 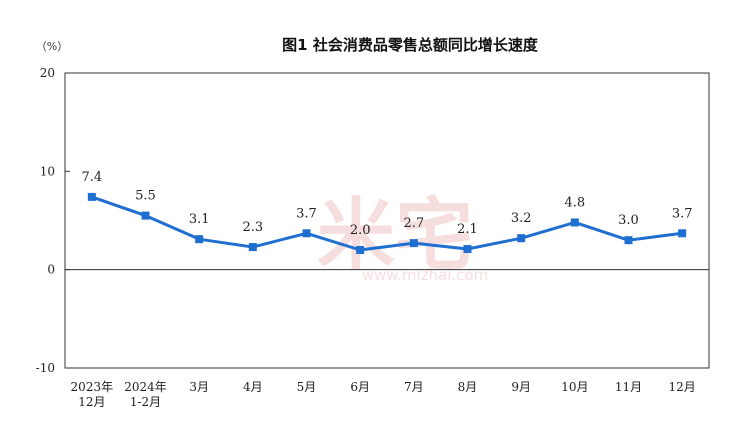 What do you see at coordinates (410, 45) in the screenshot?
I see `chart-title: 图1 社会消费品零售总额同比增长速度` at bounding box center [410, 45].